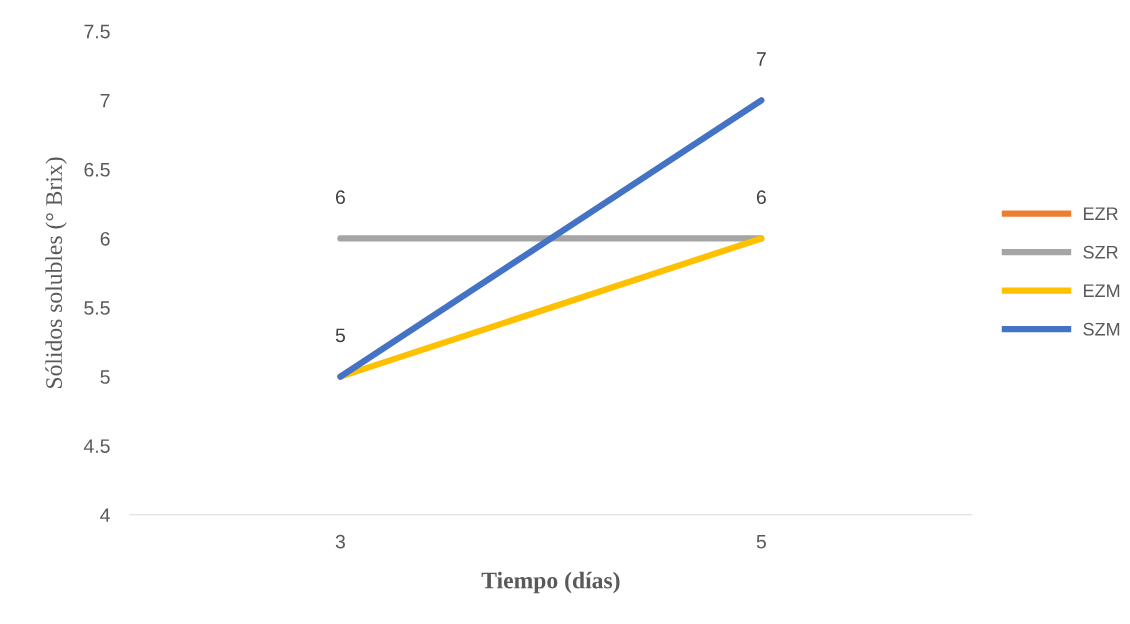  I want to click on data-label: 7, so click(761, 59).